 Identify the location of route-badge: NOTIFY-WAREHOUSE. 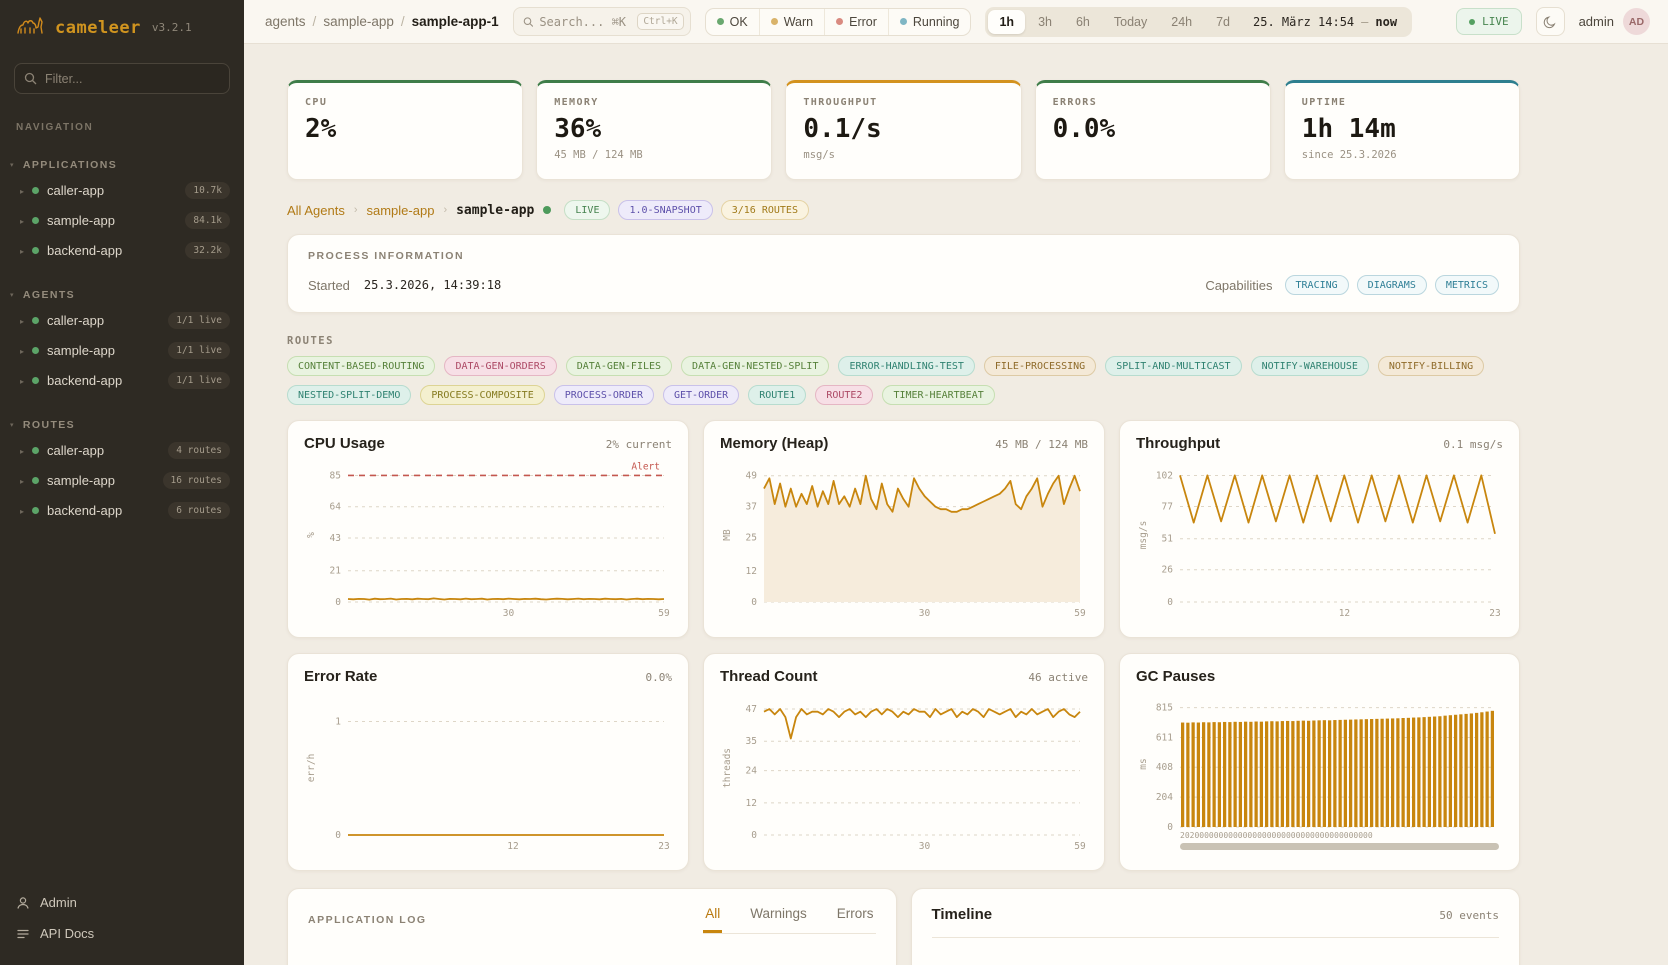
(1309, 366).